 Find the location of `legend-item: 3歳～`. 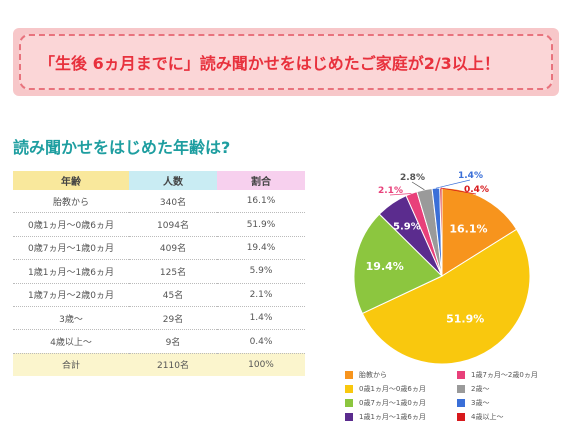

legend-item: 3歳～ is located at coordinates (473, 403).